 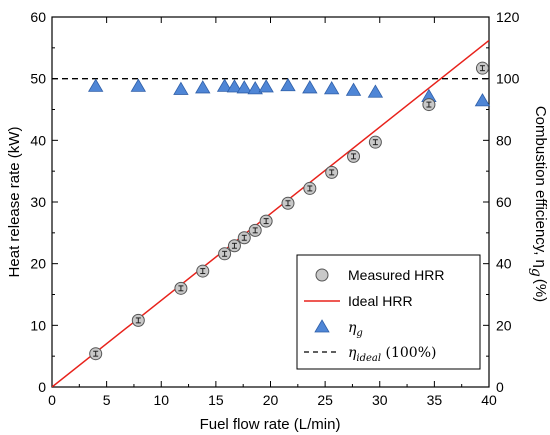 I want to click on right-y-axis-title-main: Combustion efficiency, η, so click(x=540, y=187).